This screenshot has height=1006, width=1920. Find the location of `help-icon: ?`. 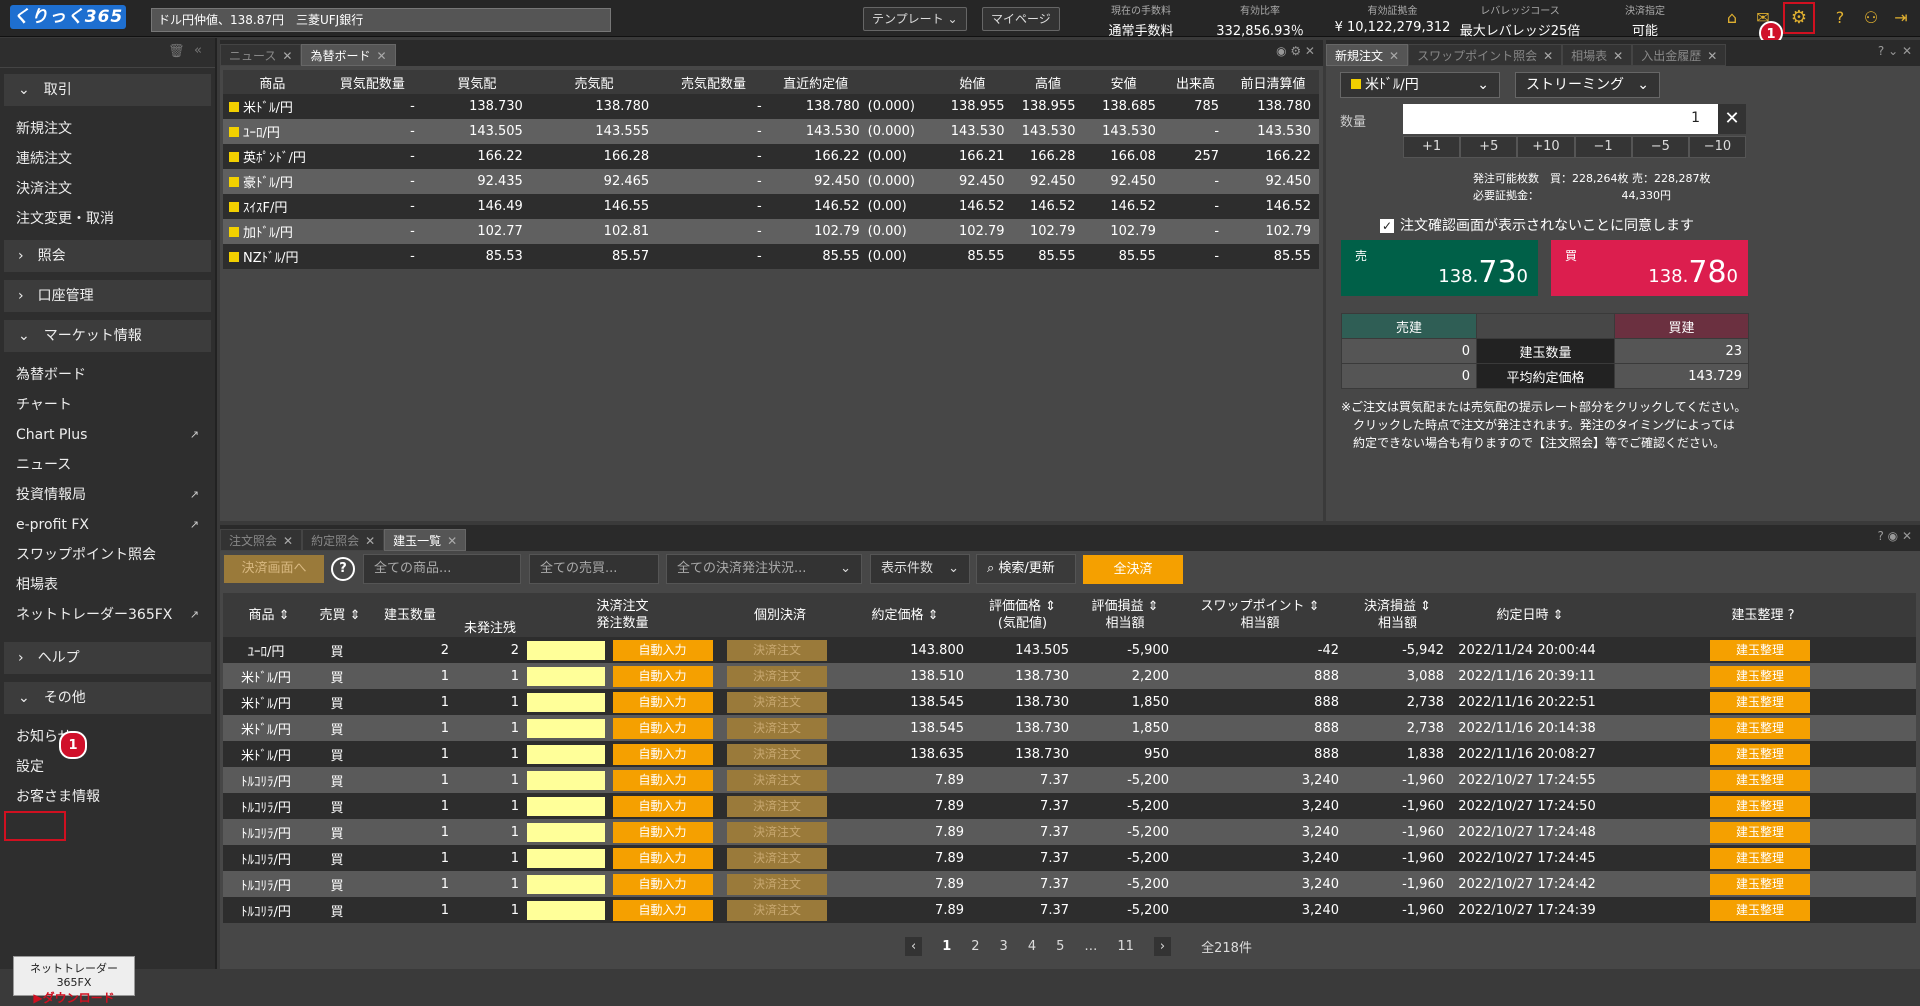

help-icon: ? is located at coordinates (1840, 17).